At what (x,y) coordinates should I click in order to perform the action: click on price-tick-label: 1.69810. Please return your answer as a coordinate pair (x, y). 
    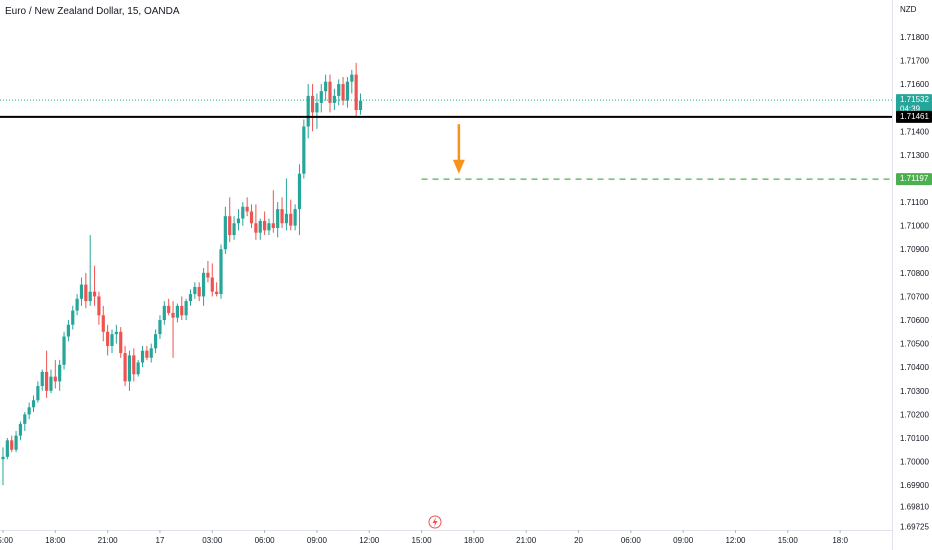
    Looking at the image, I should click on (914, 506).